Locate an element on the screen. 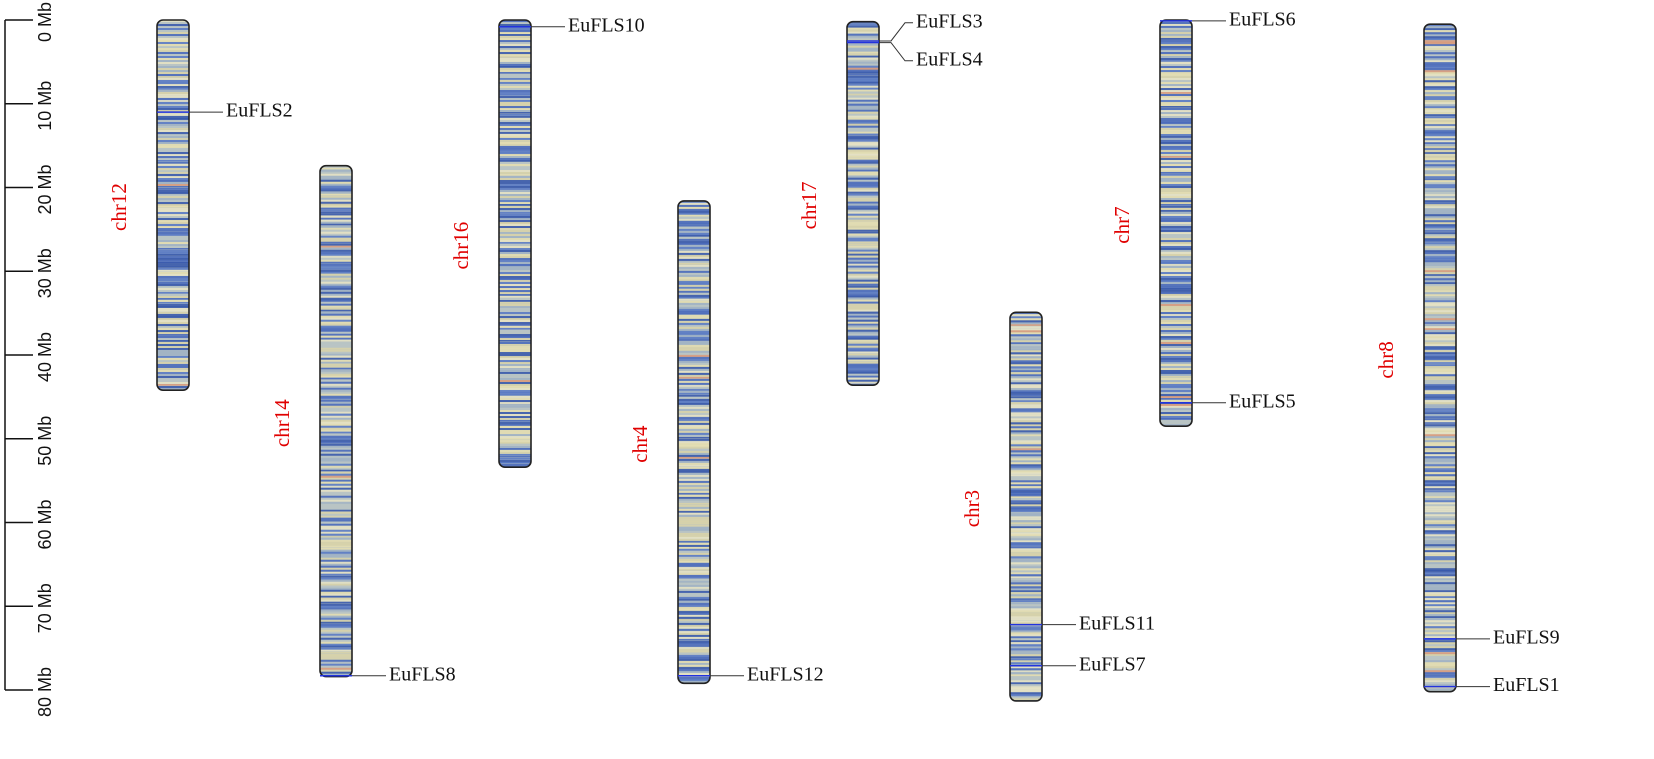  gene-label: EuFLS6 is located at coordinates (1262, 19).